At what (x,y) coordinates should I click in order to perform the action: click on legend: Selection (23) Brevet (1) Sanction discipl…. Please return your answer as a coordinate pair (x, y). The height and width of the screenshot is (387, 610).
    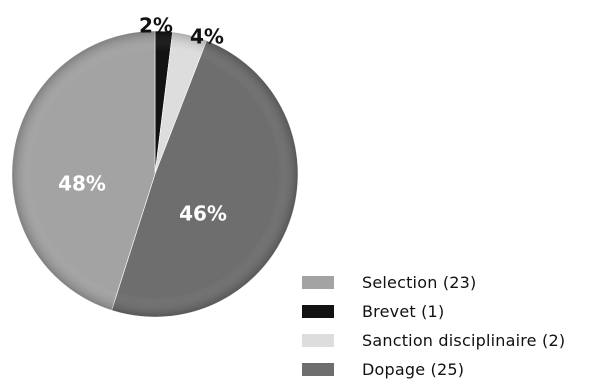
    Looking at the image, I should click on (433, 326).